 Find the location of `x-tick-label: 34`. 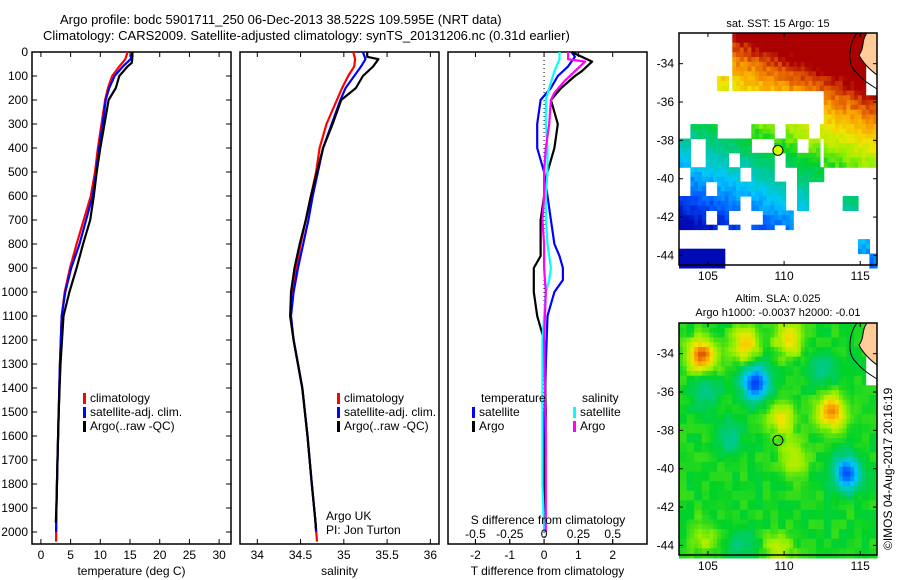

x-tick-label: 34 is located at coordinates (258, 555).